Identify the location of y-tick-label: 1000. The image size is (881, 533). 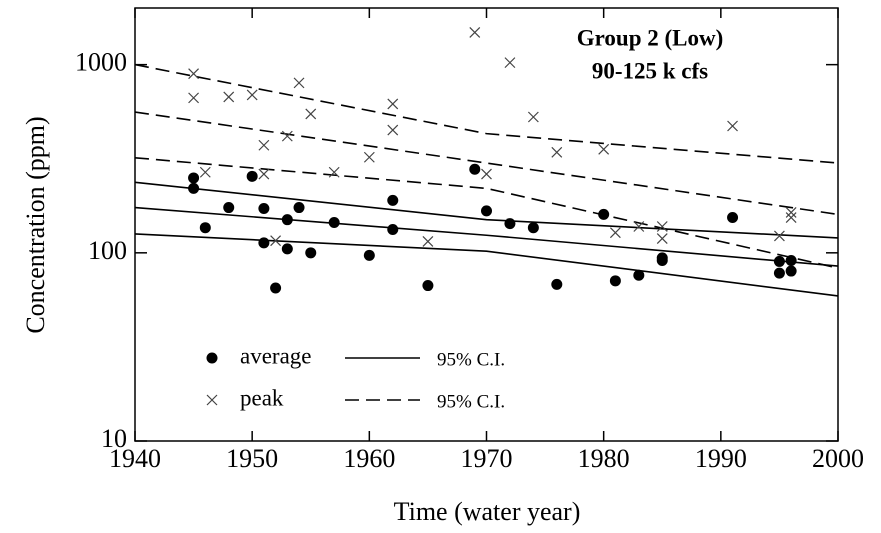
(101, 62).